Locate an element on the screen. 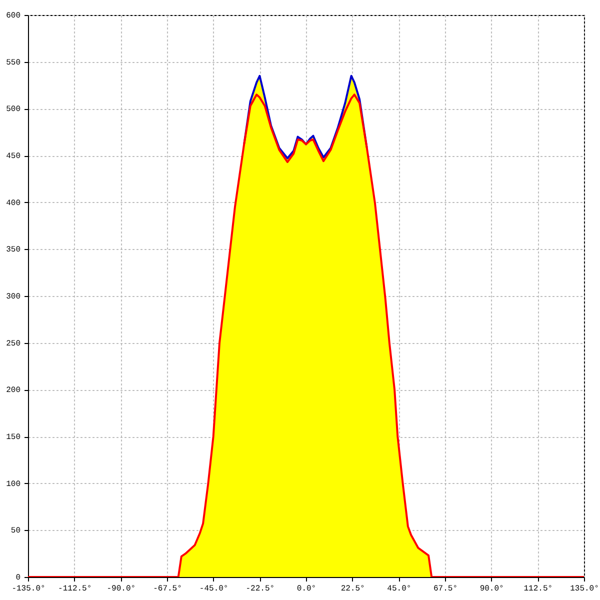 This screenshot has width=600, height=600. x-tick-label: -22.5° is located at coordinates (260, 589).